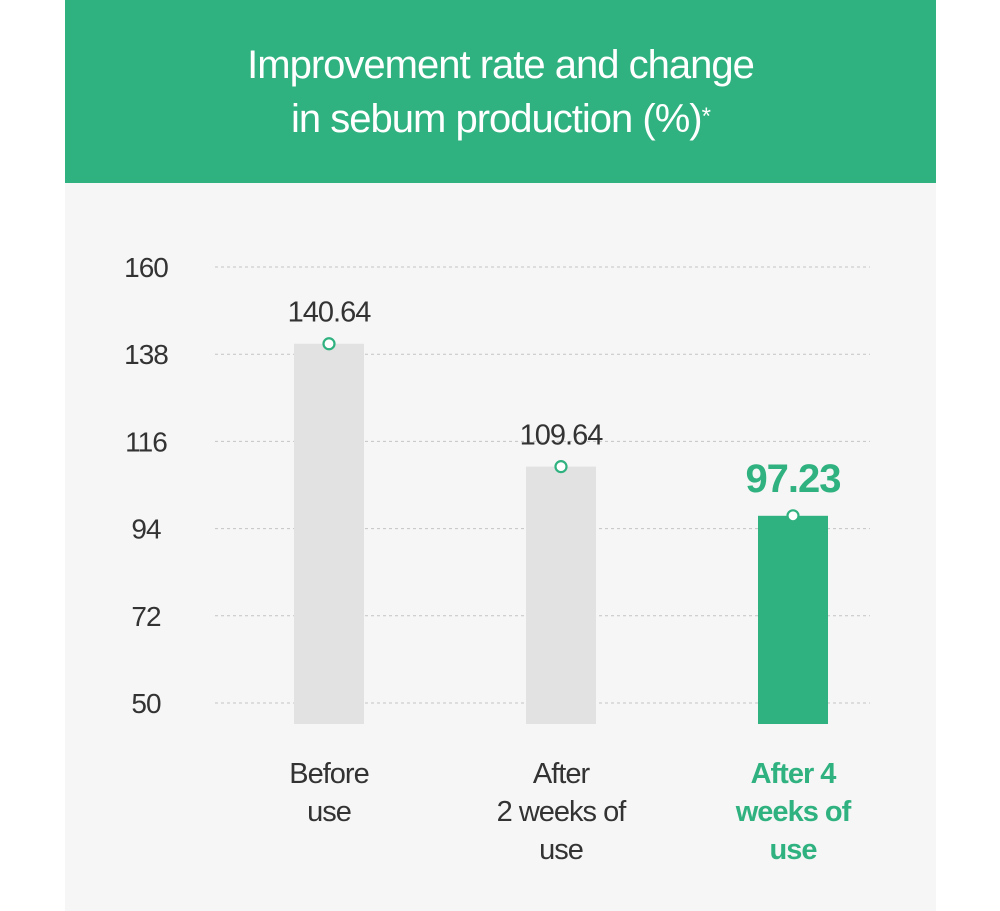 Image resolution: width=1000 pixels, height=911 pixels. What do you see at coordinates (330, 313) in the screenshot?
I see `data-label: 140.64` at bounding box center [330, 313].